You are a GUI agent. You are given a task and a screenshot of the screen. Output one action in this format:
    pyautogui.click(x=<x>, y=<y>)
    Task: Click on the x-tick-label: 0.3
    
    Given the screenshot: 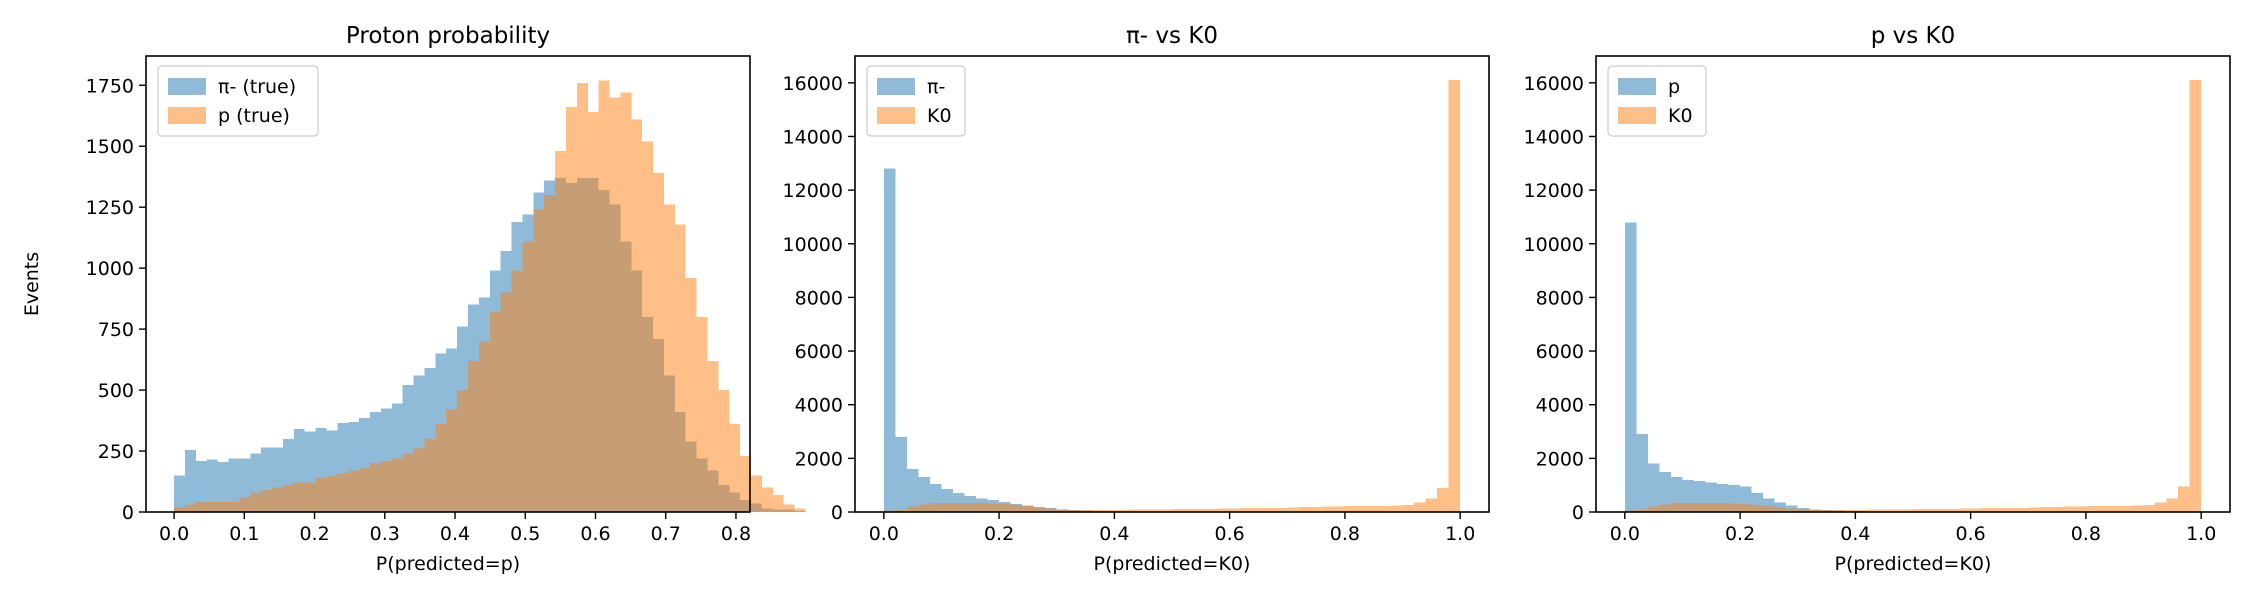 What is the action you would take?
    pyautogui.click(x=385, y=534)
    